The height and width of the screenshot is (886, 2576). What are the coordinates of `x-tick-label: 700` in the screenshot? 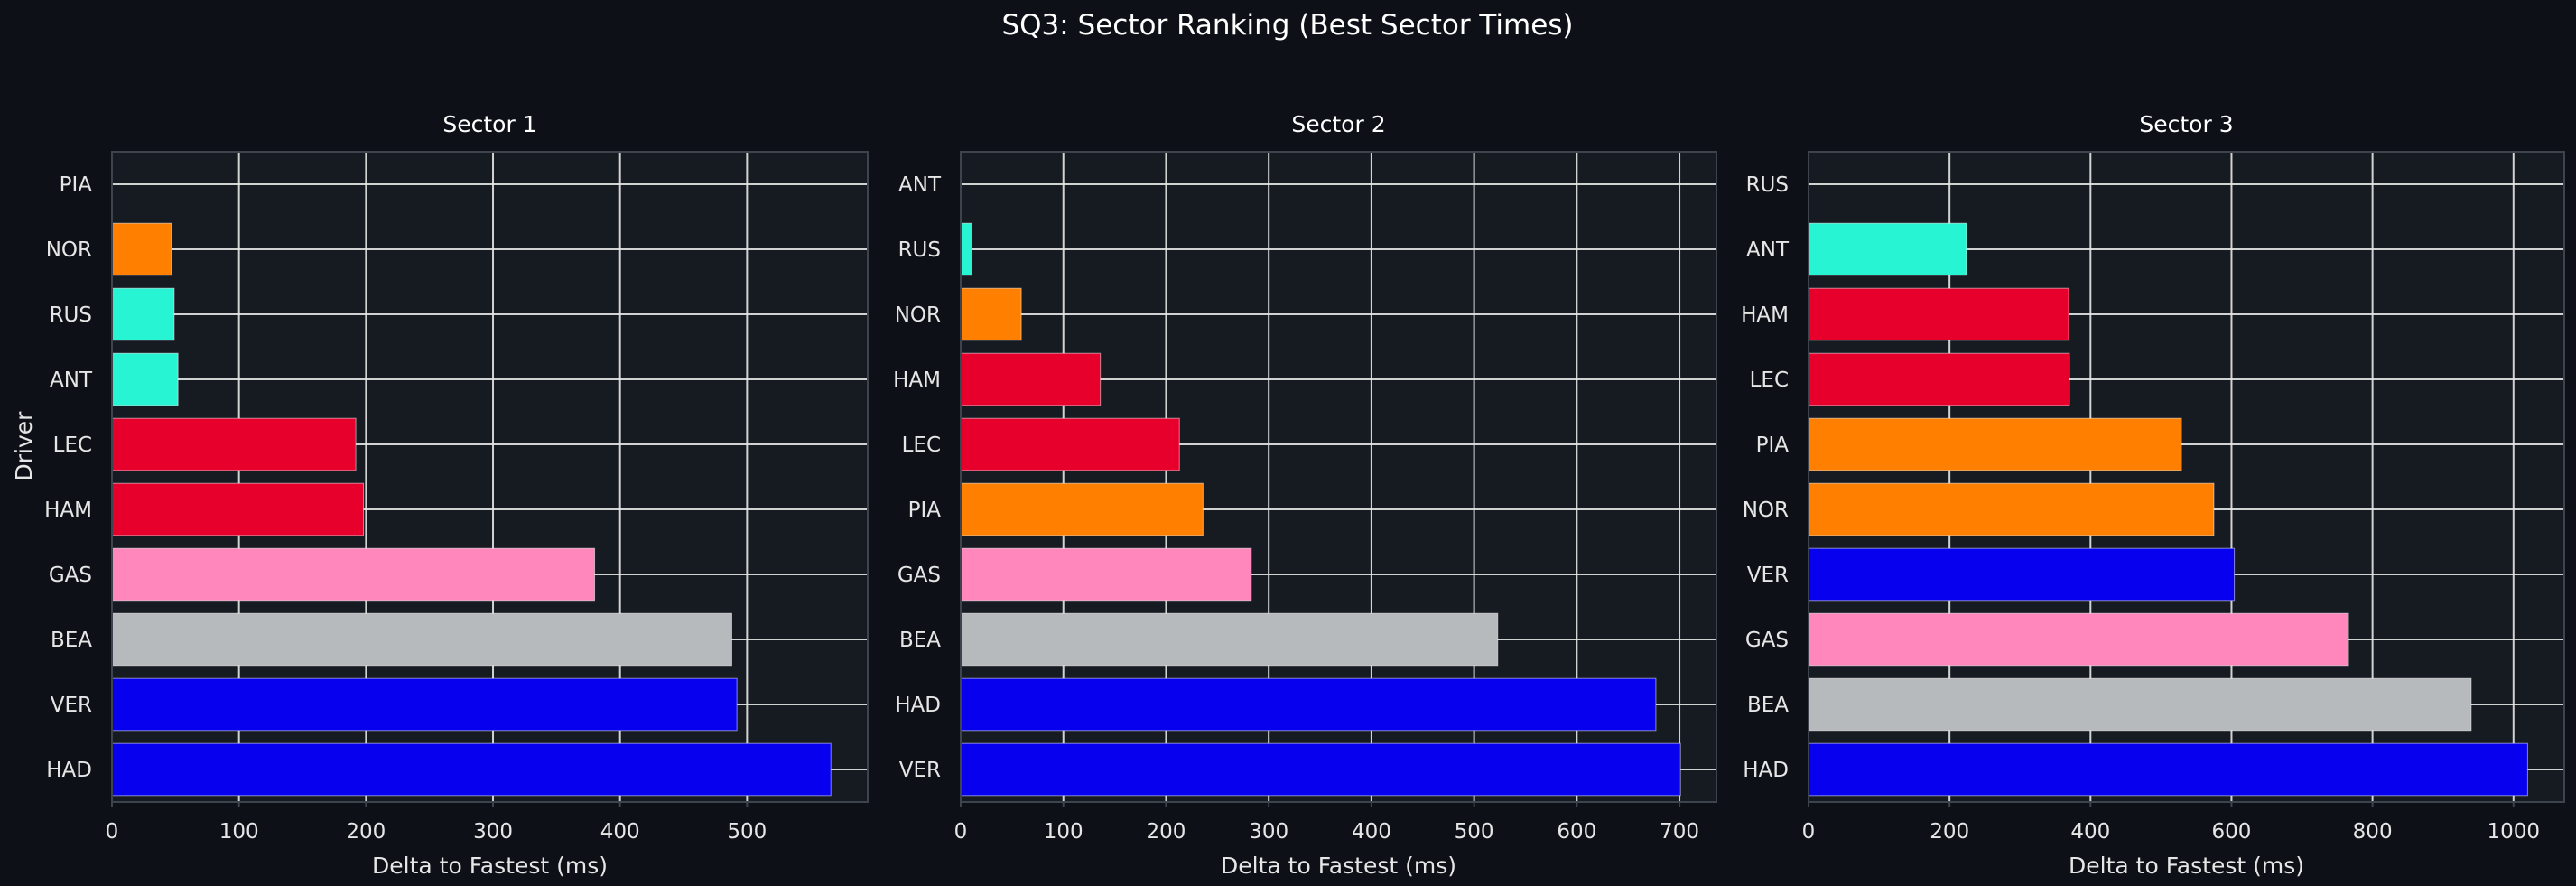 It's located at (1679, 832).